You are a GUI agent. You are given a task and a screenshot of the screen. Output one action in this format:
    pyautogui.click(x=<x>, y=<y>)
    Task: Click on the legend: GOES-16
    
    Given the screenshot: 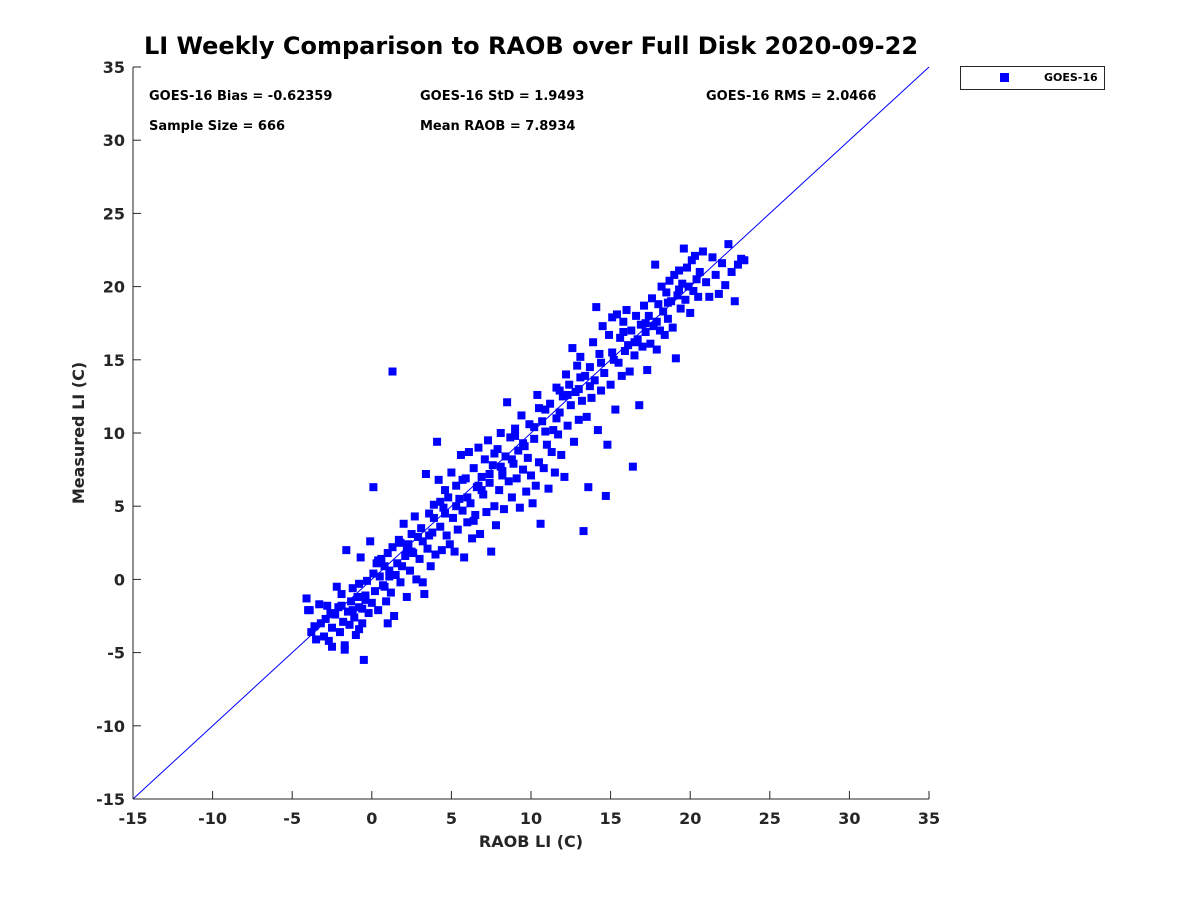 What is the action you would take?
    pyautogui.click(x=1032, y=78)
    